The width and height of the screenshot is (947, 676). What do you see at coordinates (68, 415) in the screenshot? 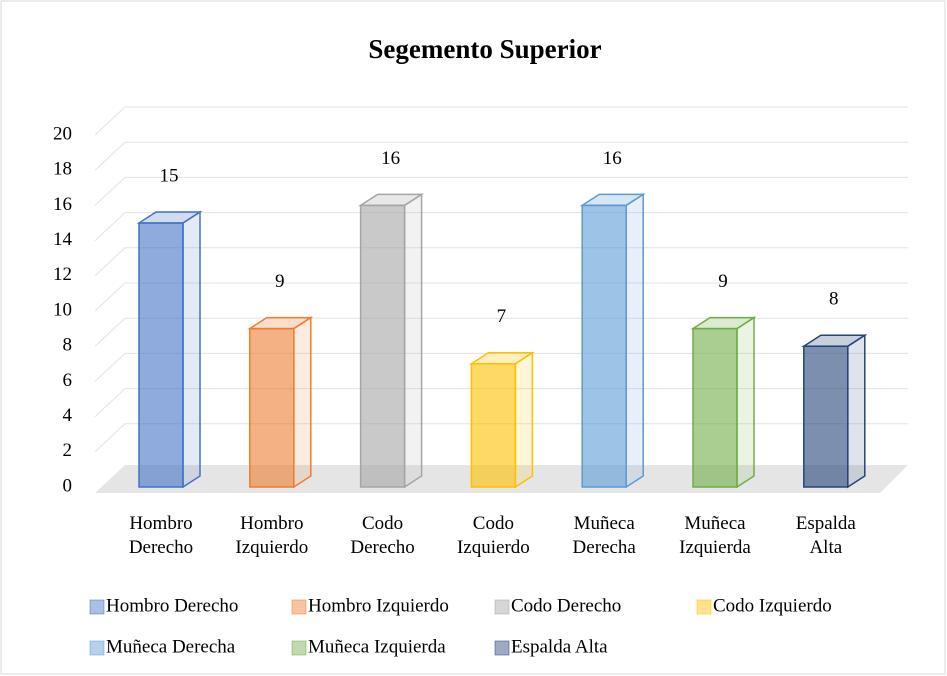
I see `y-tick-label: 4` at bounding box center [68, 415].